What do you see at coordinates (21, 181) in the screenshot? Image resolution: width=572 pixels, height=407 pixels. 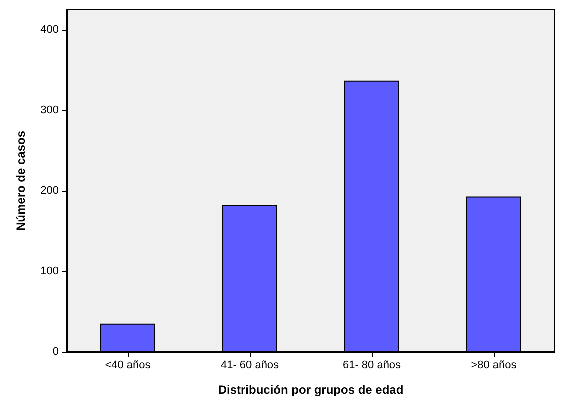 I see `y-axis-title: Número de casos` at bounding box center [21, 181].